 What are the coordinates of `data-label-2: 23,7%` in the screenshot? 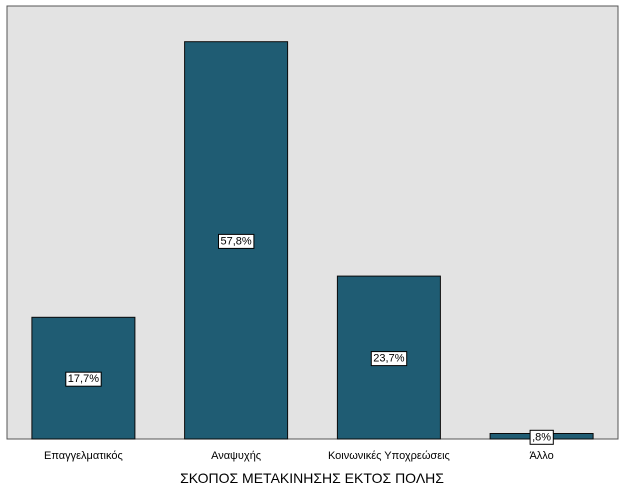 It's located at (389, 359).